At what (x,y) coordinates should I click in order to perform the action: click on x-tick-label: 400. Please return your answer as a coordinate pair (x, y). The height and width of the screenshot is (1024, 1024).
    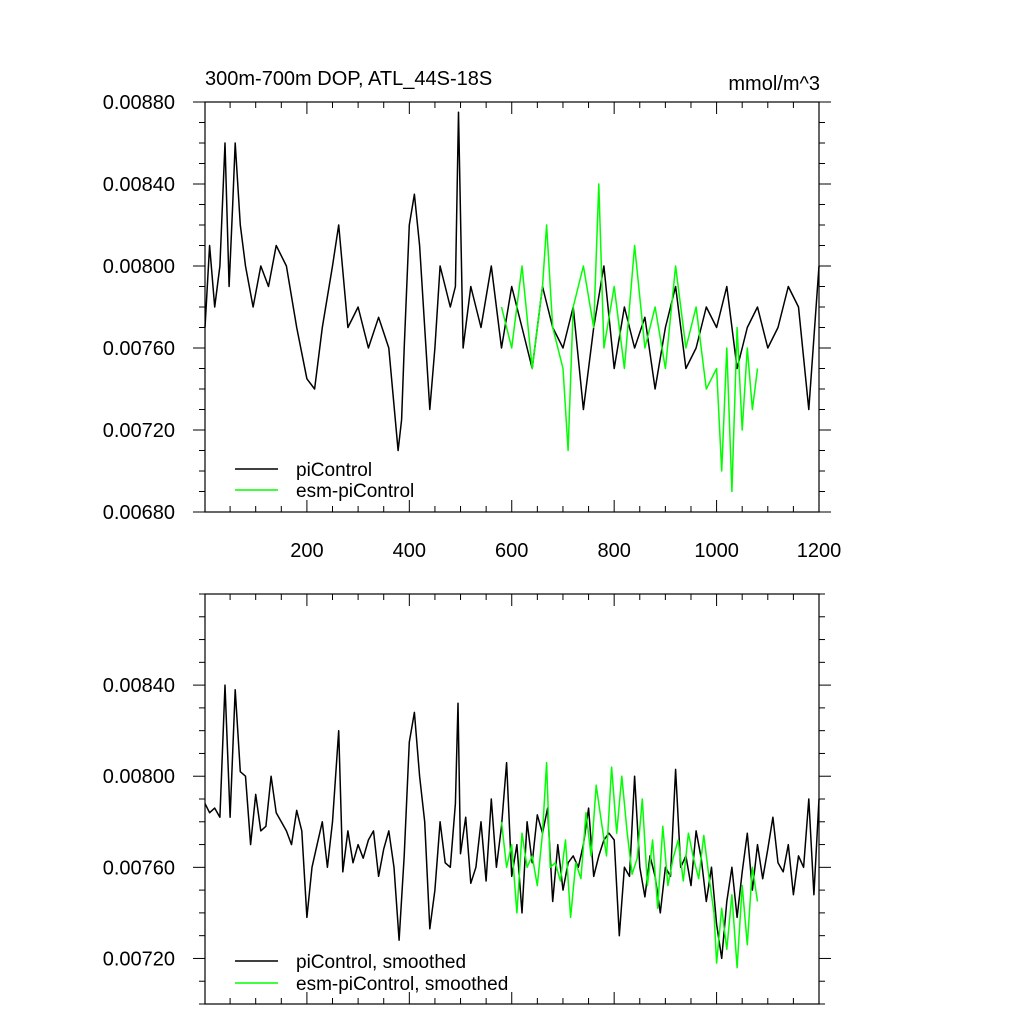
    Looking at the image, I should click on (409, 551).